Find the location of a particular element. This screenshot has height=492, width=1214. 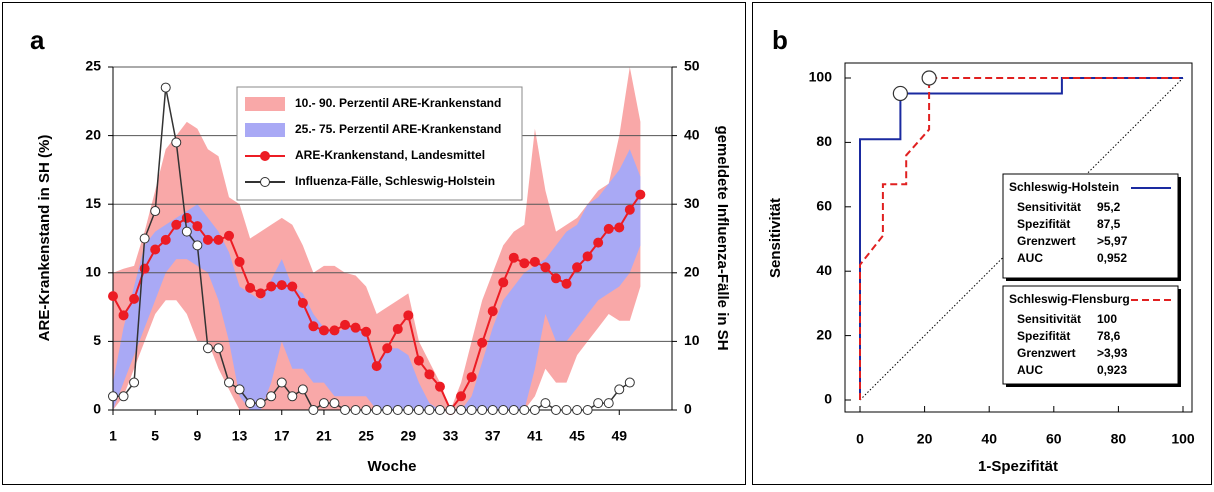

x-tick-label: 1 is located at coordinates (113, 436).